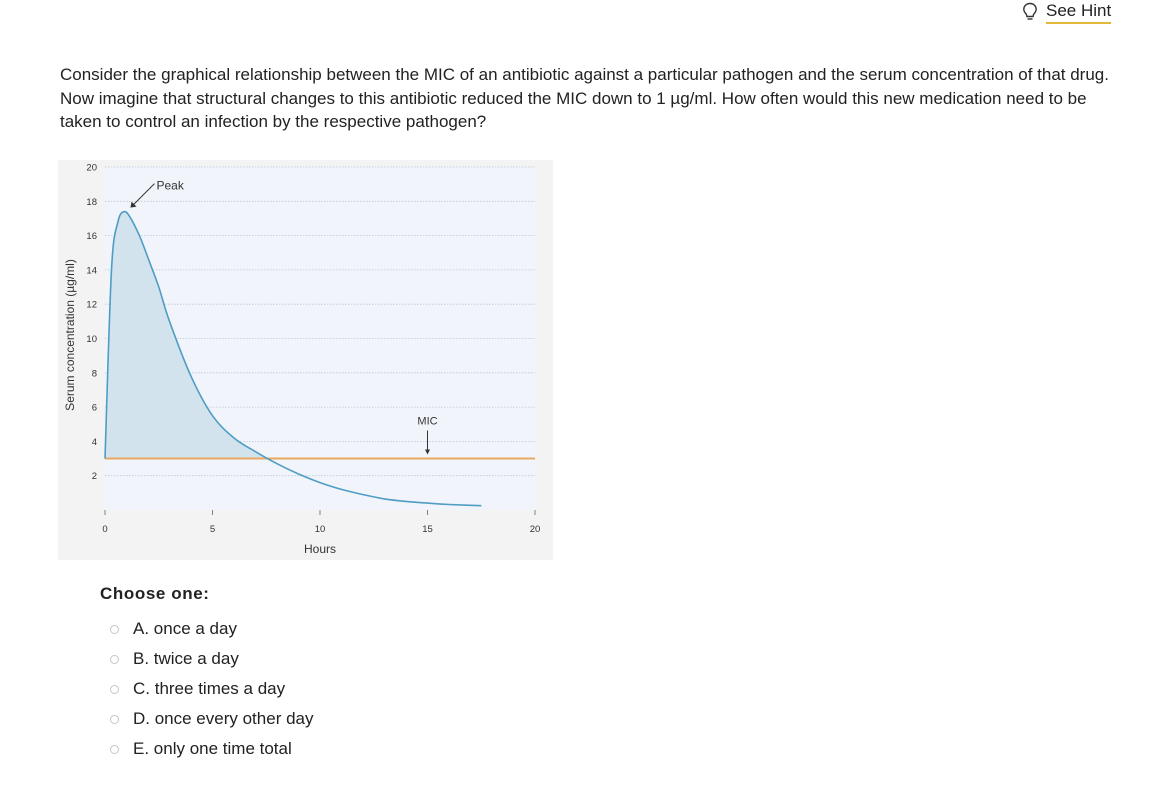 This screenshot has height=798, width=1176. Describe the element at coordinates (94, 373) in the screenshot. I see `y-tick-label: 8` at that location.